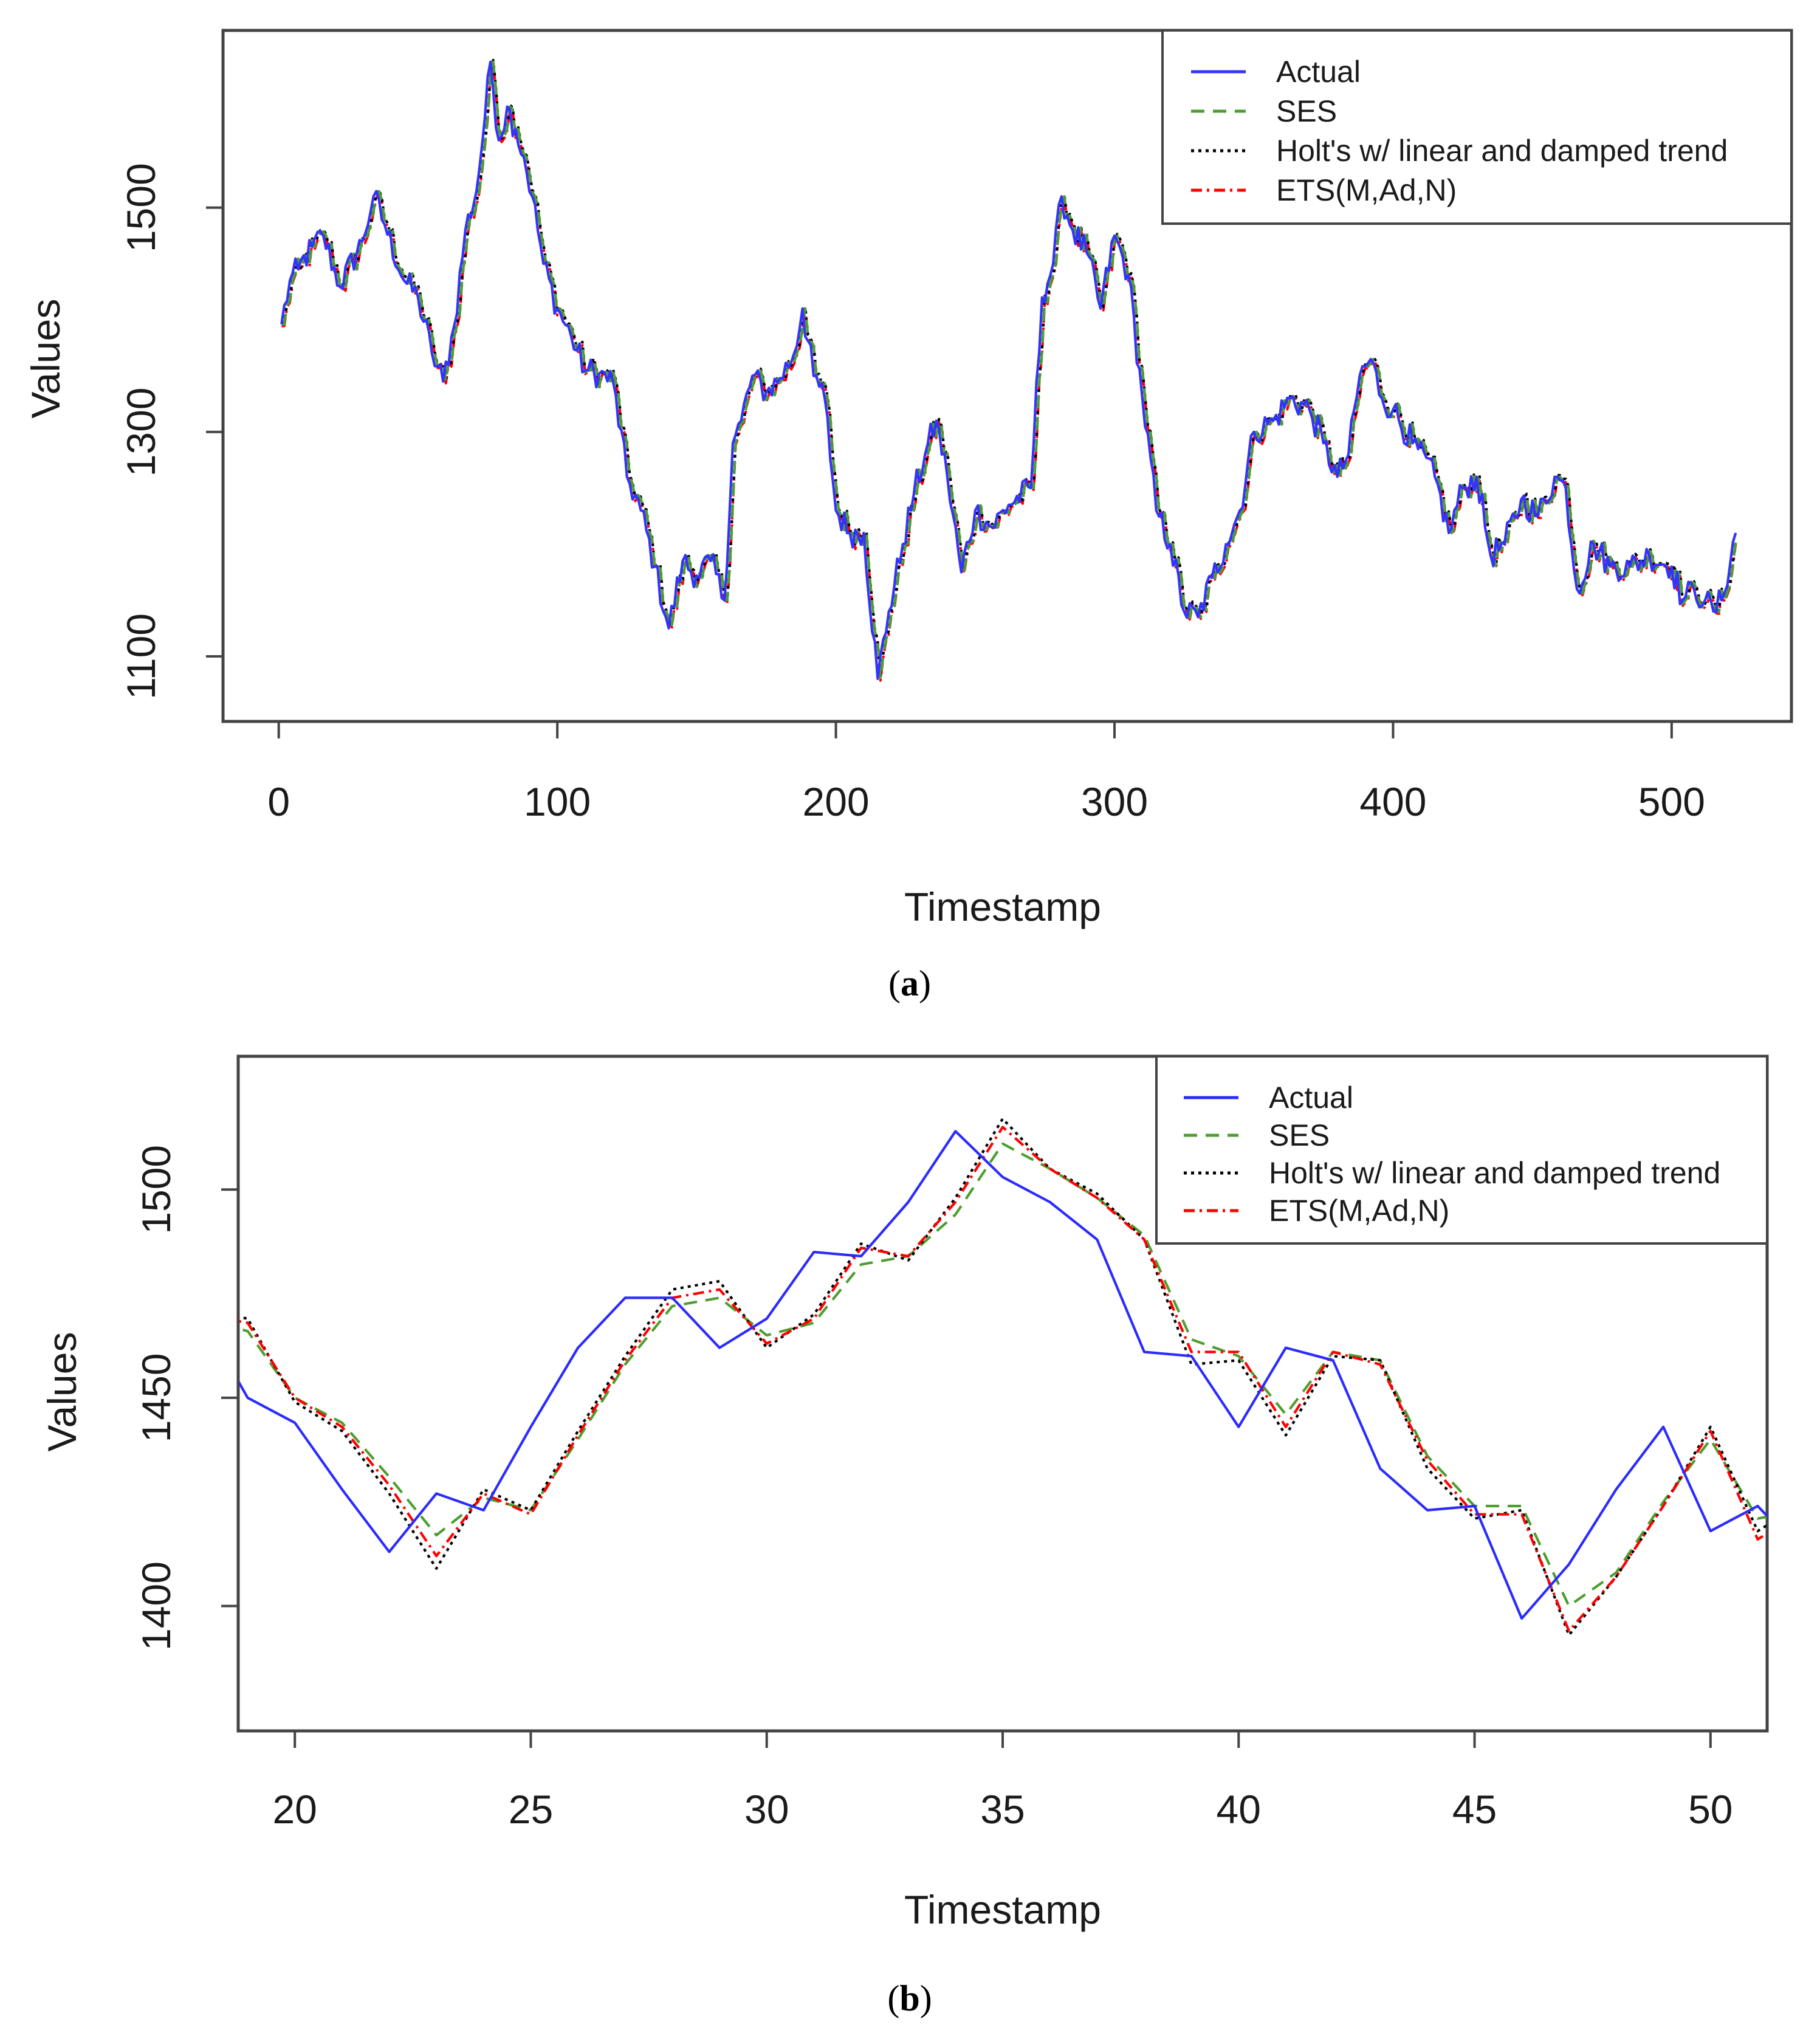 The height and width of the screenshot is (2036, 1820). What do you see at coordinates (140, 656) in the screenshot?
I see `chart-a-y-tick-label: 1100` at bounding box center [140, 656].